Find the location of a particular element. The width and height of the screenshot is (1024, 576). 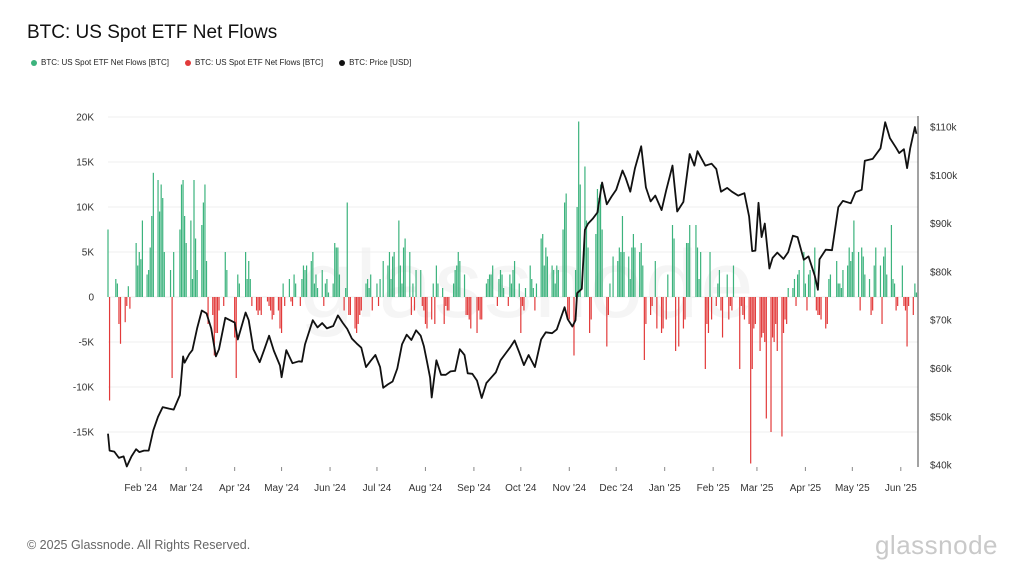

left-tick-label: 20K is located at coordinates (85, 118).